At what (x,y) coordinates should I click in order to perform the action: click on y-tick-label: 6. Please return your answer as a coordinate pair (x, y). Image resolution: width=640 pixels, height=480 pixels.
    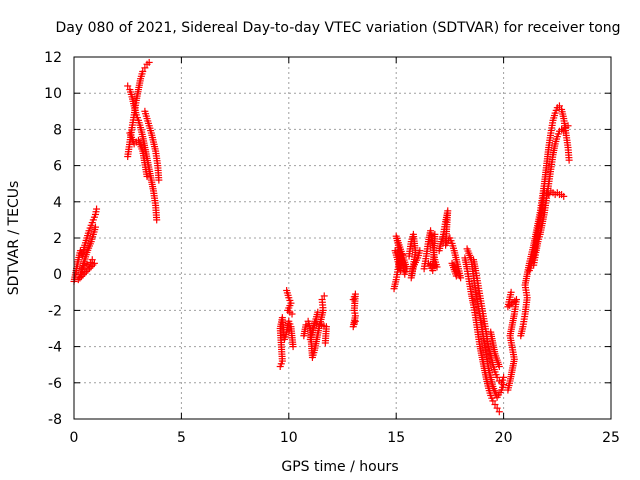
    Looking at the image, I should click on (57, 167).